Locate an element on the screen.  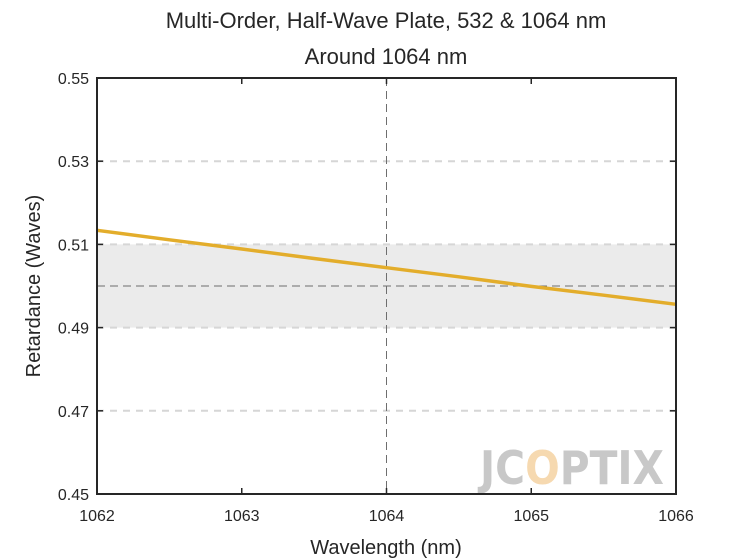
y-tick-label: 0.45 is located at coordinates (73, 495).